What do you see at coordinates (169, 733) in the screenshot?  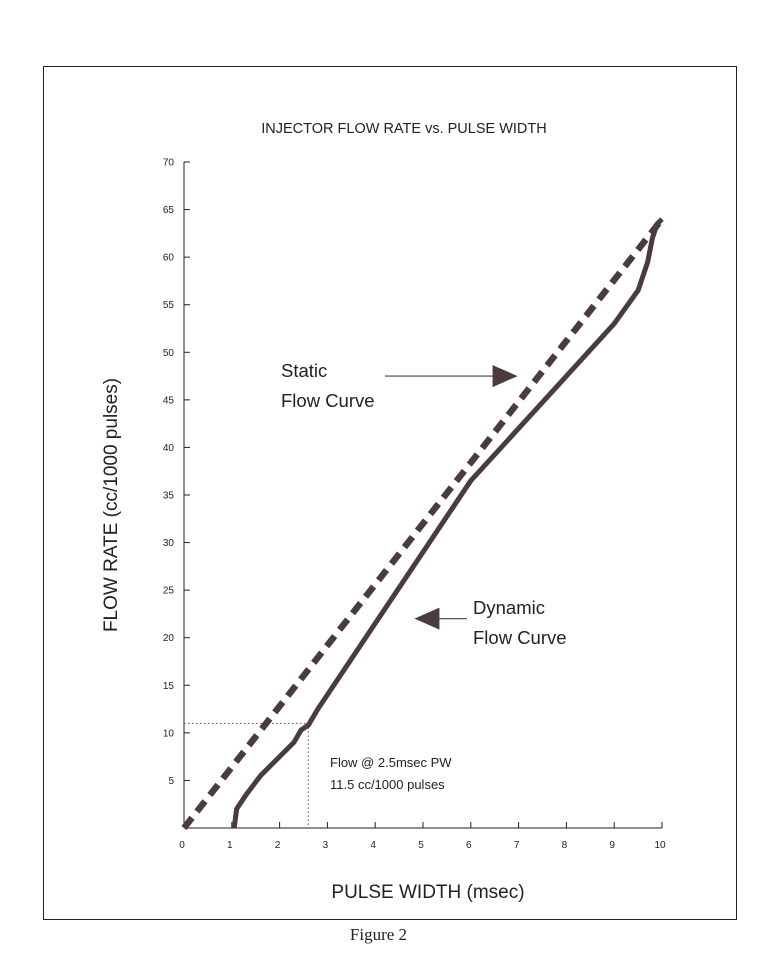 I see `y-tick-label: 10` at bounding box center [169, 733].